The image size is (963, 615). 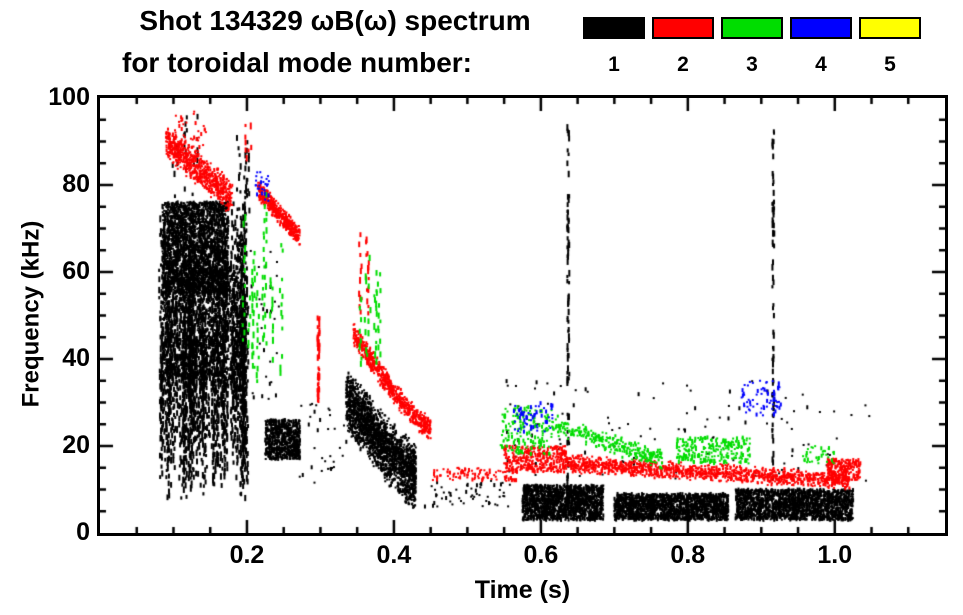 I want to click on legend-number-5: 5, so click(x=890, y=64).